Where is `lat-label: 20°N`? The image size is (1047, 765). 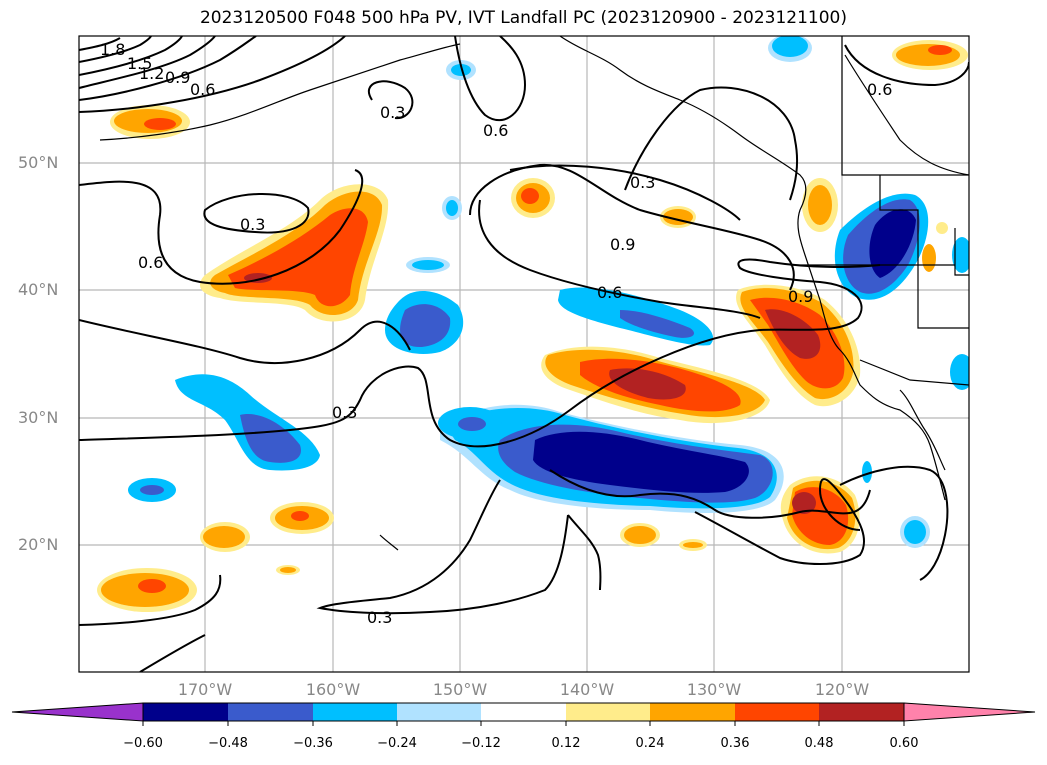 lat-label: 20°N is located at coordinates (38, 544).